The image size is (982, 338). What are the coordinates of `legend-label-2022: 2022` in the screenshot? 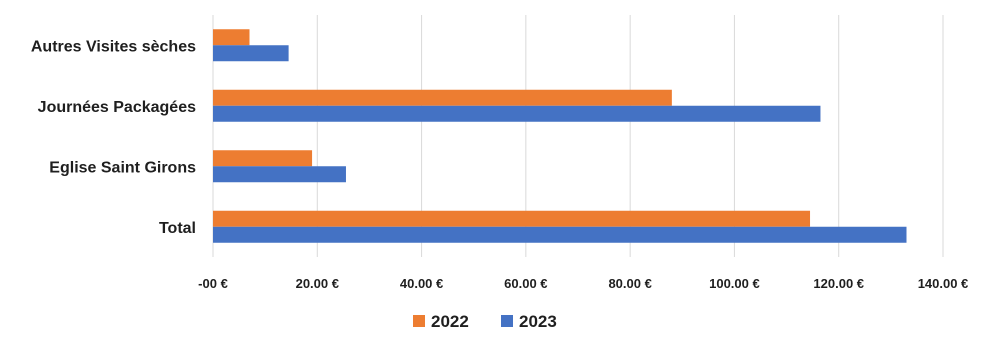 It's located at (450, 321).